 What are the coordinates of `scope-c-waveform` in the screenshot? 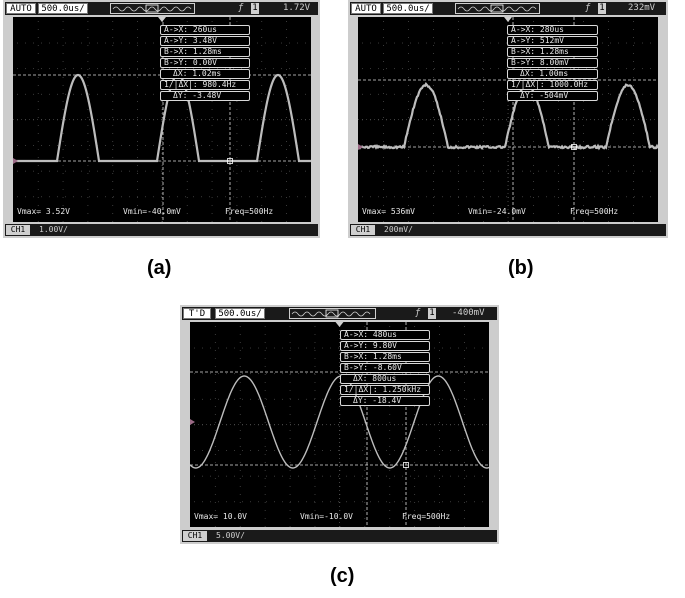 It's located at (339, 422).